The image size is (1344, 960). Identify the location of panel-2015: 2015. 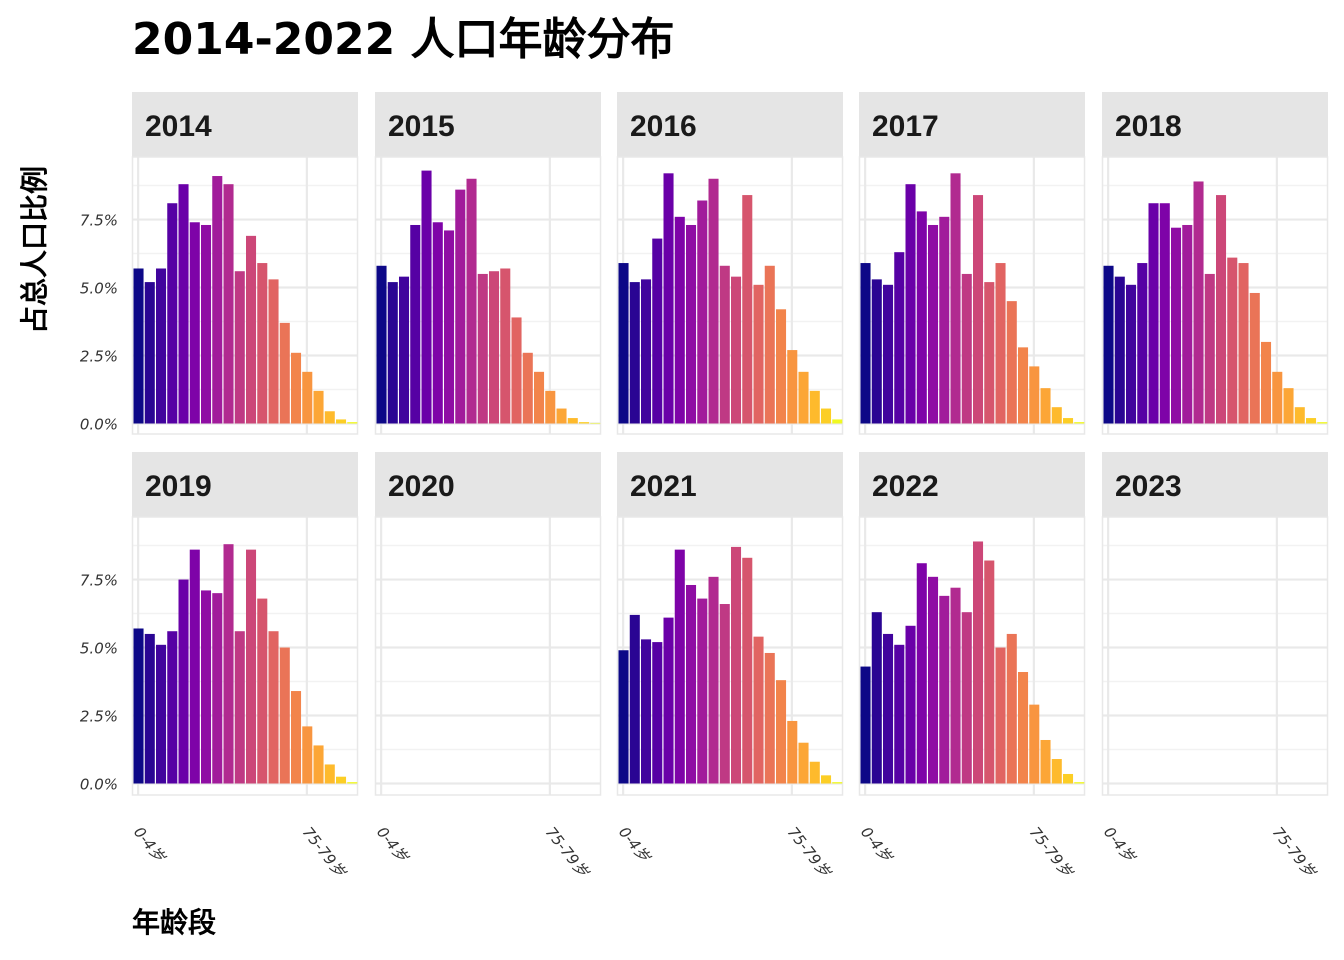
(488, 263).